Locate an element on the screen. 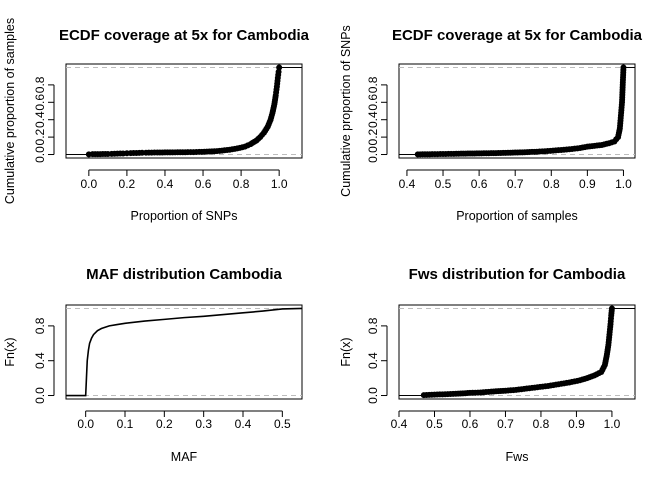 The image size is (672, 480). ecdf-curve is located at coordinates (184, 352).